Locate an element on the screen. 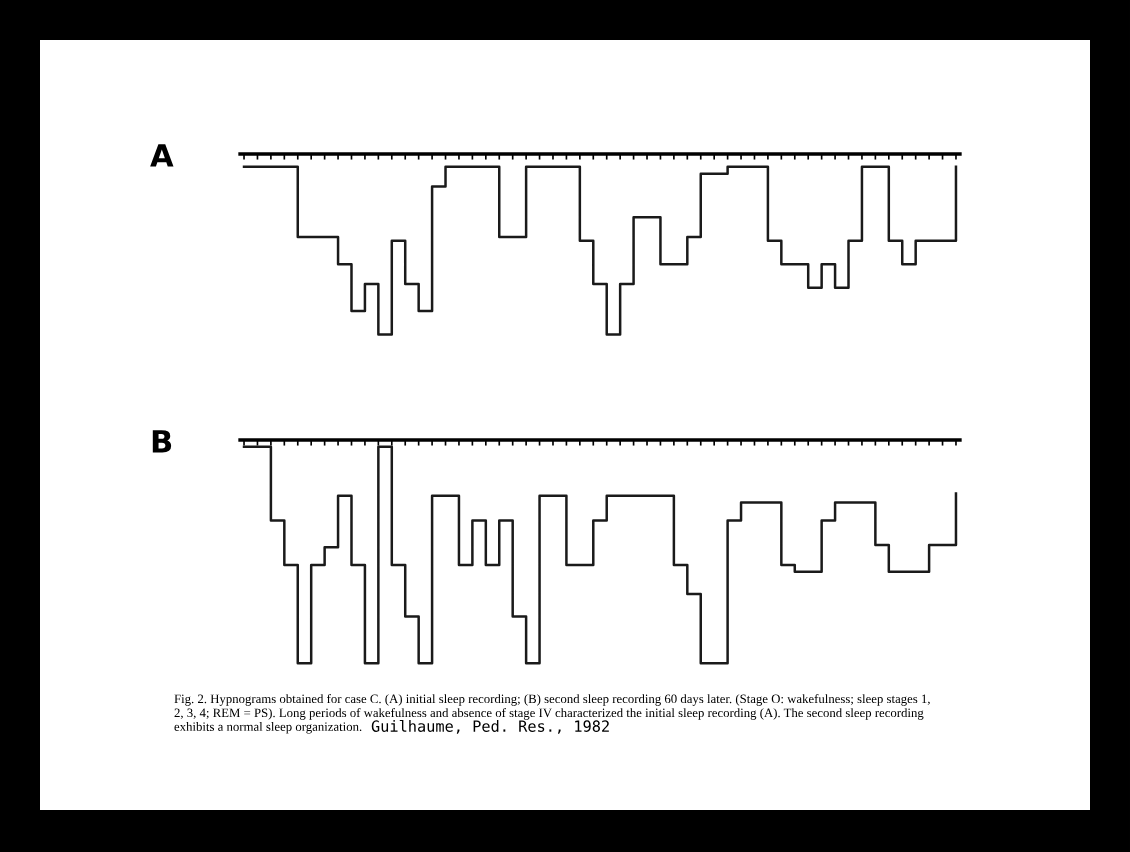  chart-title: B is located at coordinates (162, 441).